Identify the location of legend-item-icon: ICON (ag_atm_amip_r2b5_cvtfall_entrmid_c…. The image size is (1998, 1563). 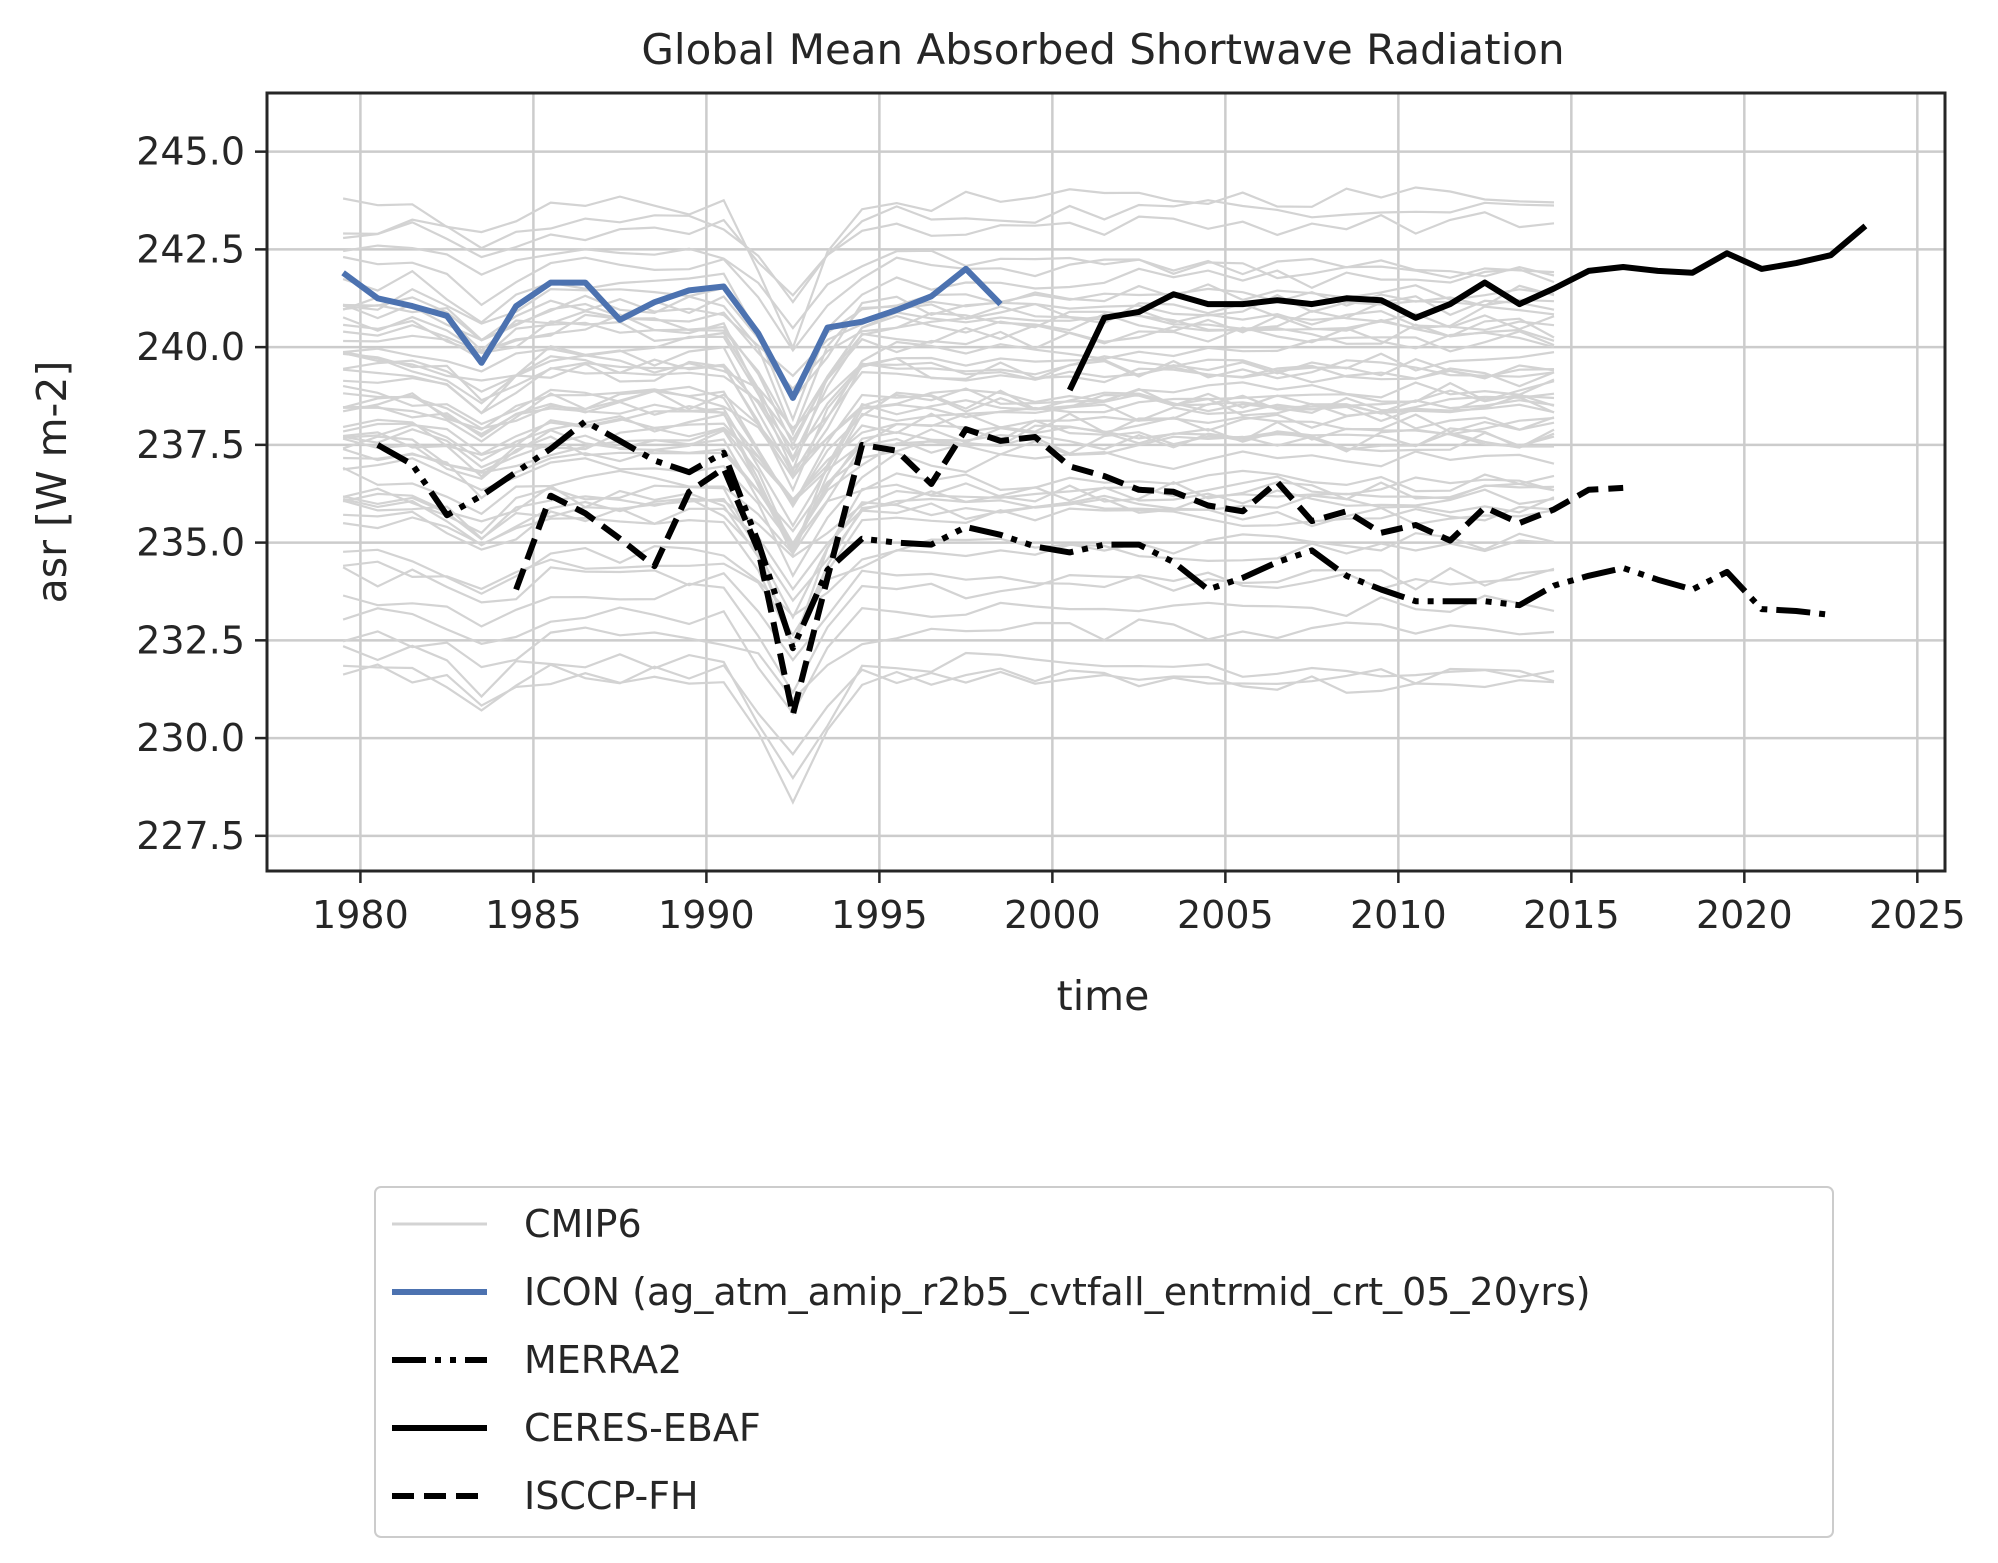
(991, 1292).